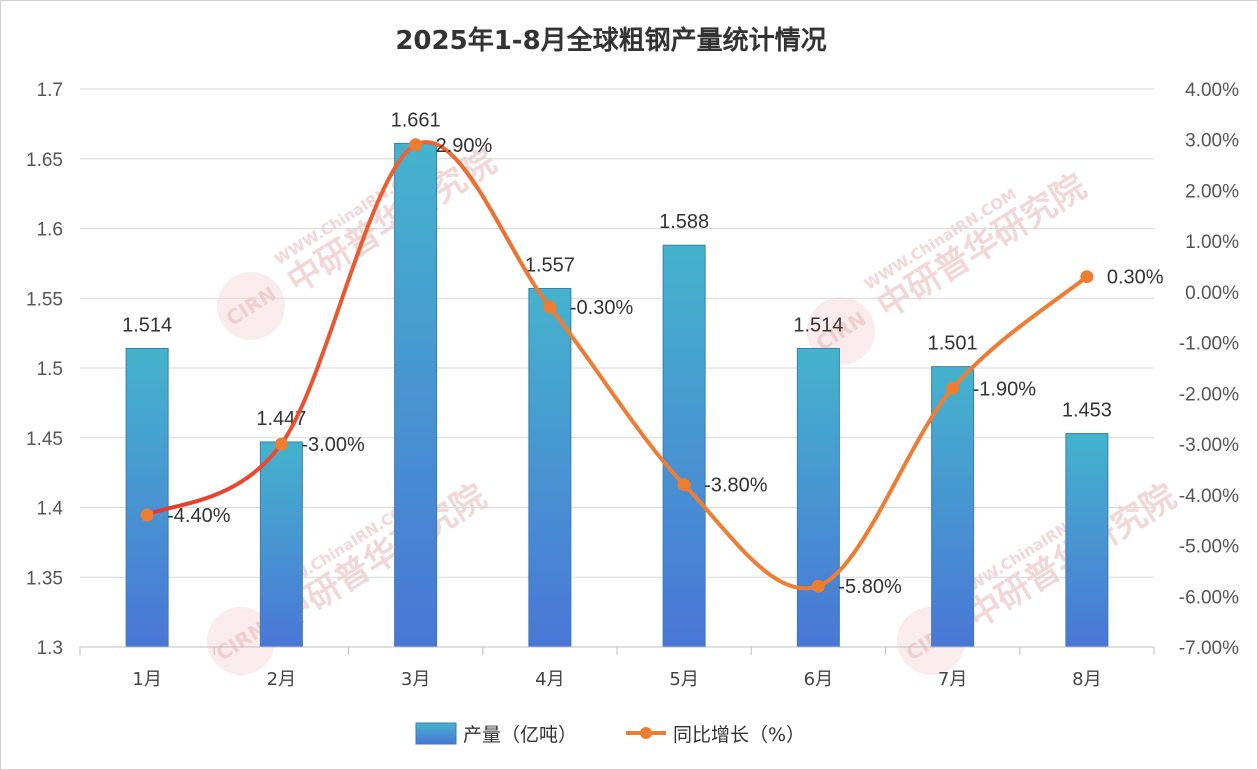  I want to click on bar-value-label: 1.661, so click(416, 120).